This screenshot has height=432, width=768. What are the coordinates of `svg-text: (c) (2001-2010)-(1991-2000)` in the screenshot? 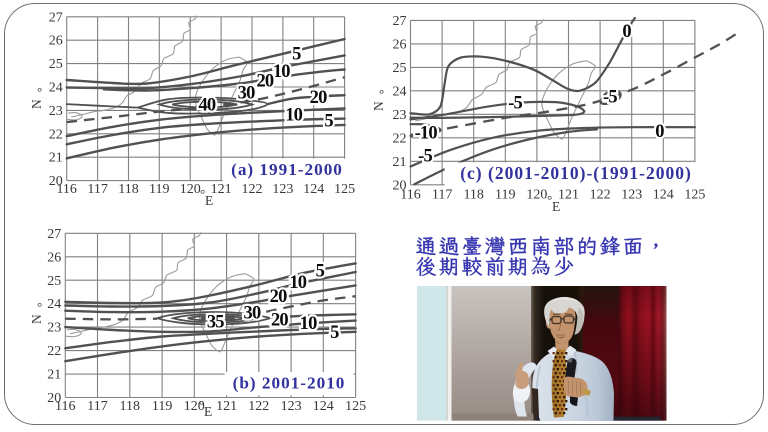 It's located at (576, 173).